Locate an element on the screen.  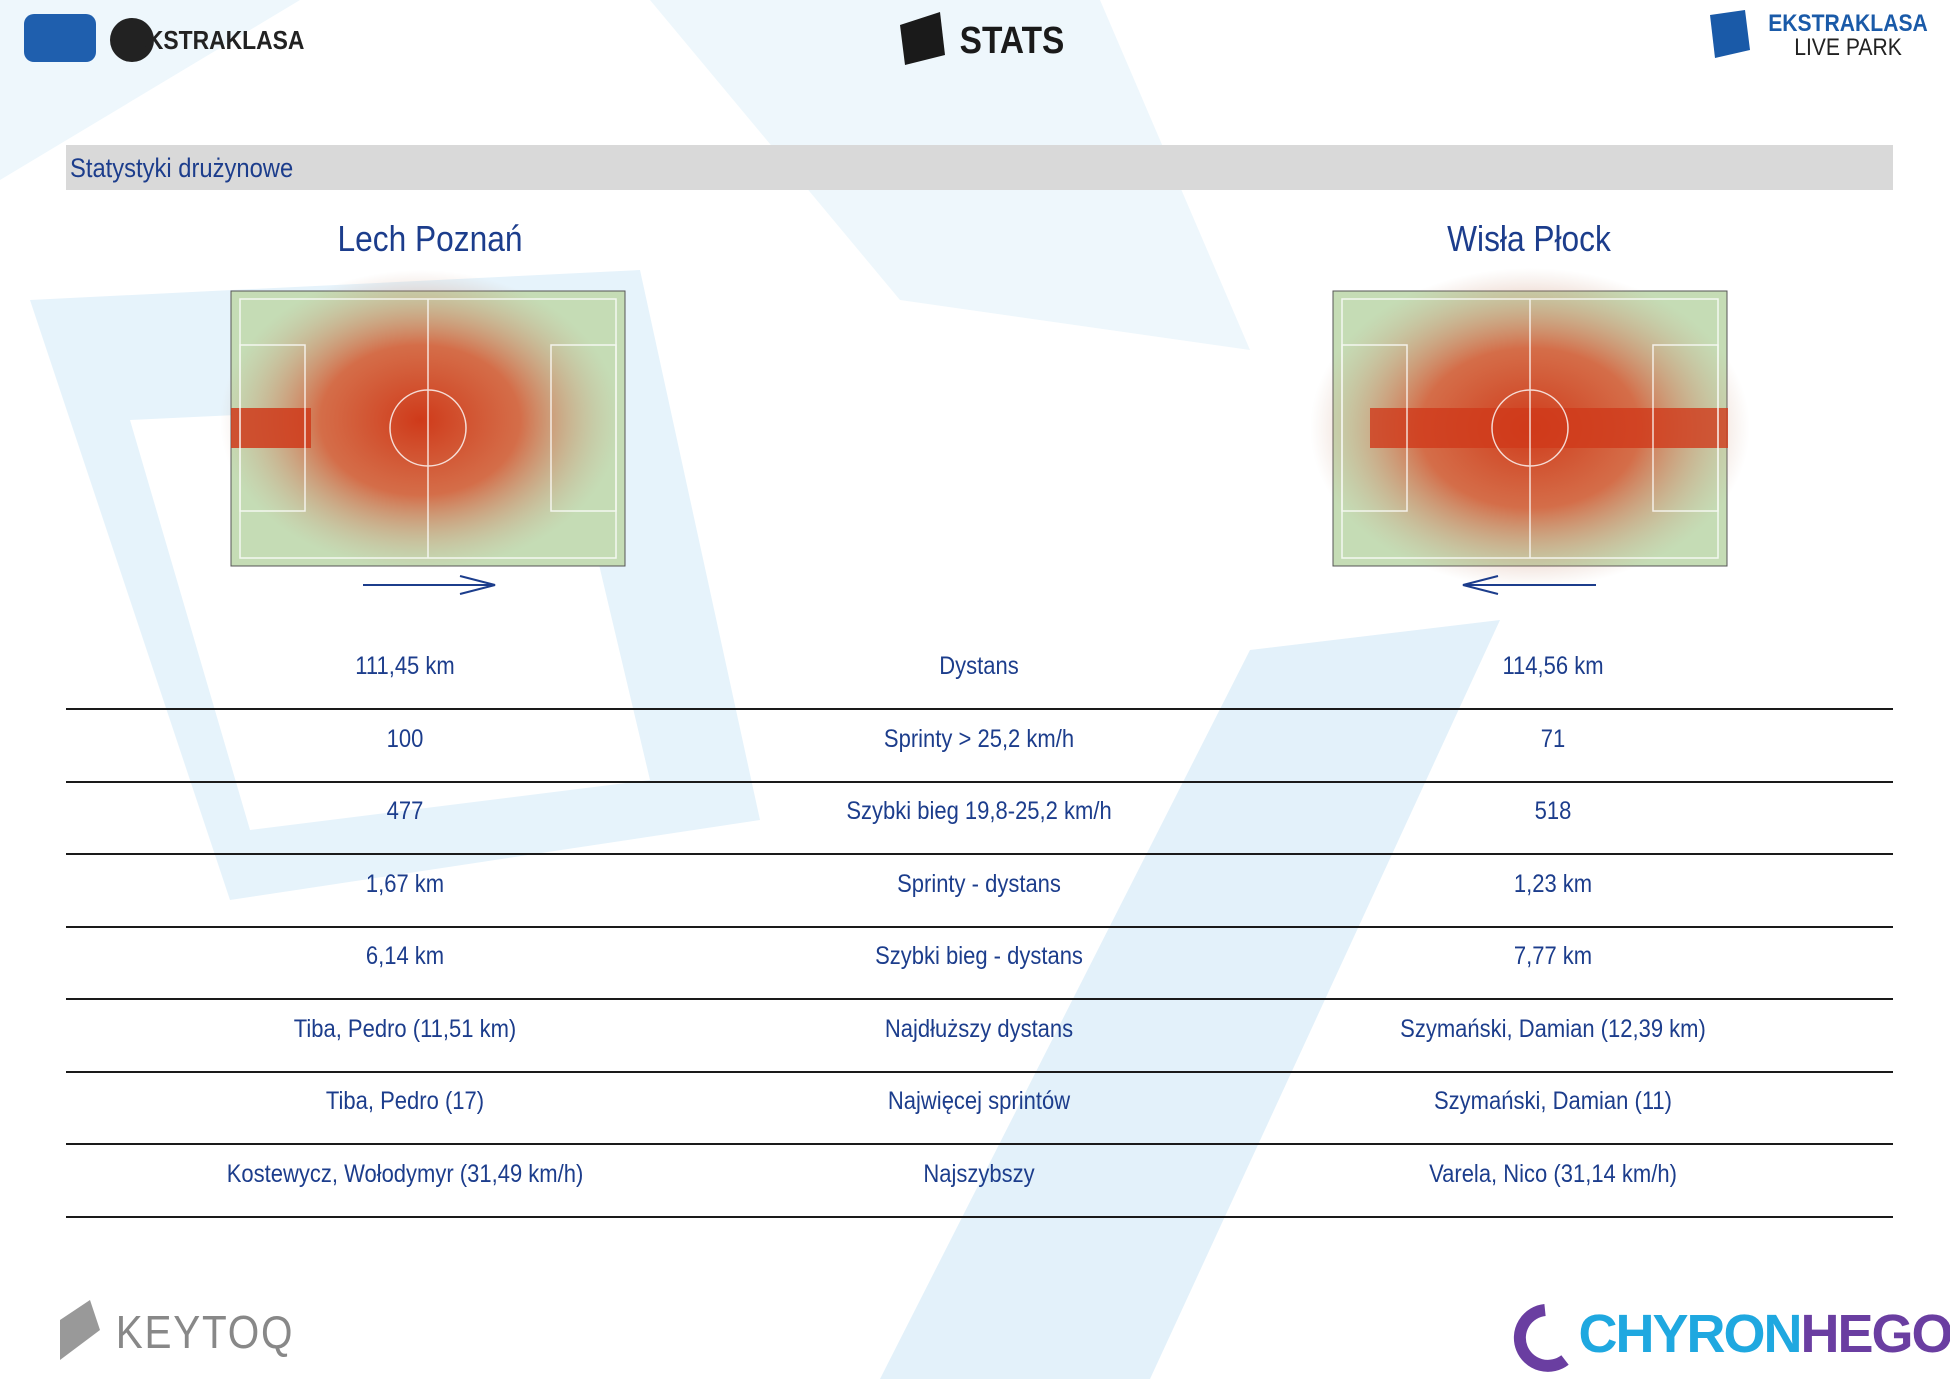
stat-value: 518 is located at coordinates (1553, 811).